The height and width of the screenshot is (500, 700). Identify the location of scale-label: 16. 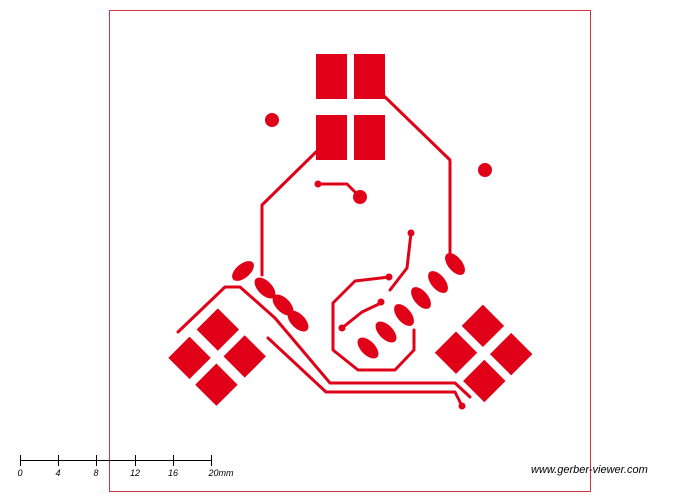
(173, 473).